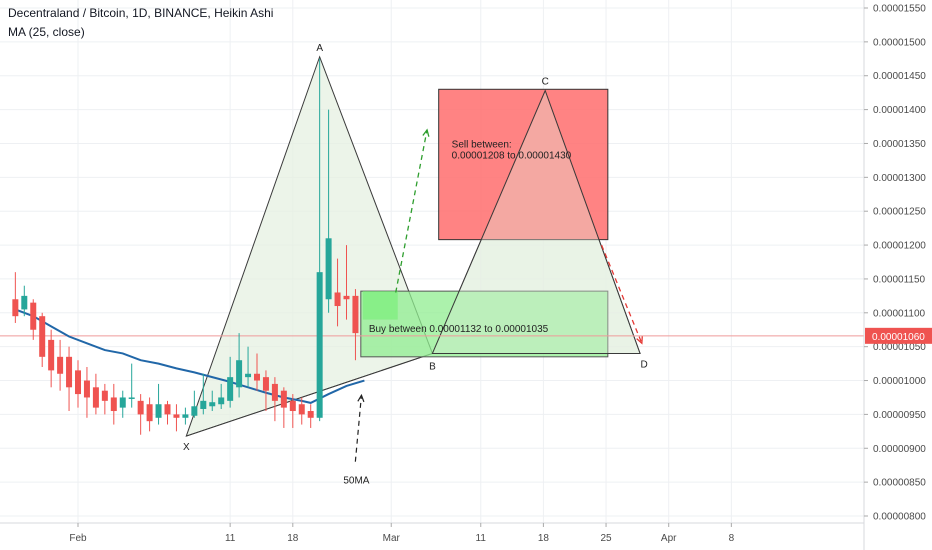 Image resolution: width=932 pixels, height=550 pixels. What do you see at coordinates (426, 132) in the screenshot?
I see `up-projection-arrowhead` at bounding box center [426, 132].